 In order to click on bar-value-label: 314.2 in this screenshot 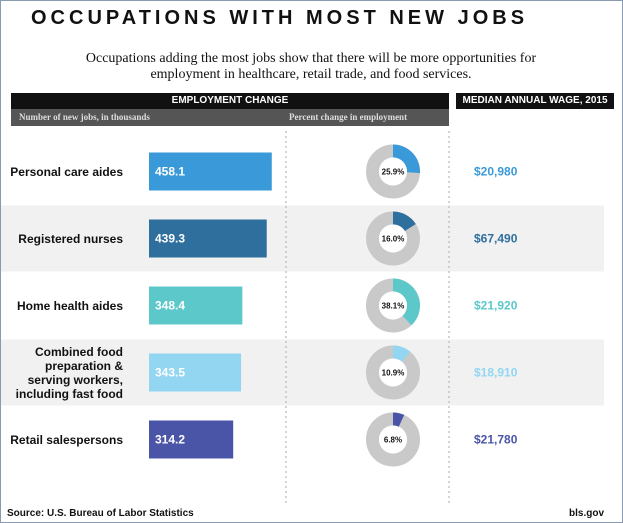, I will do `click(170, 440)`.